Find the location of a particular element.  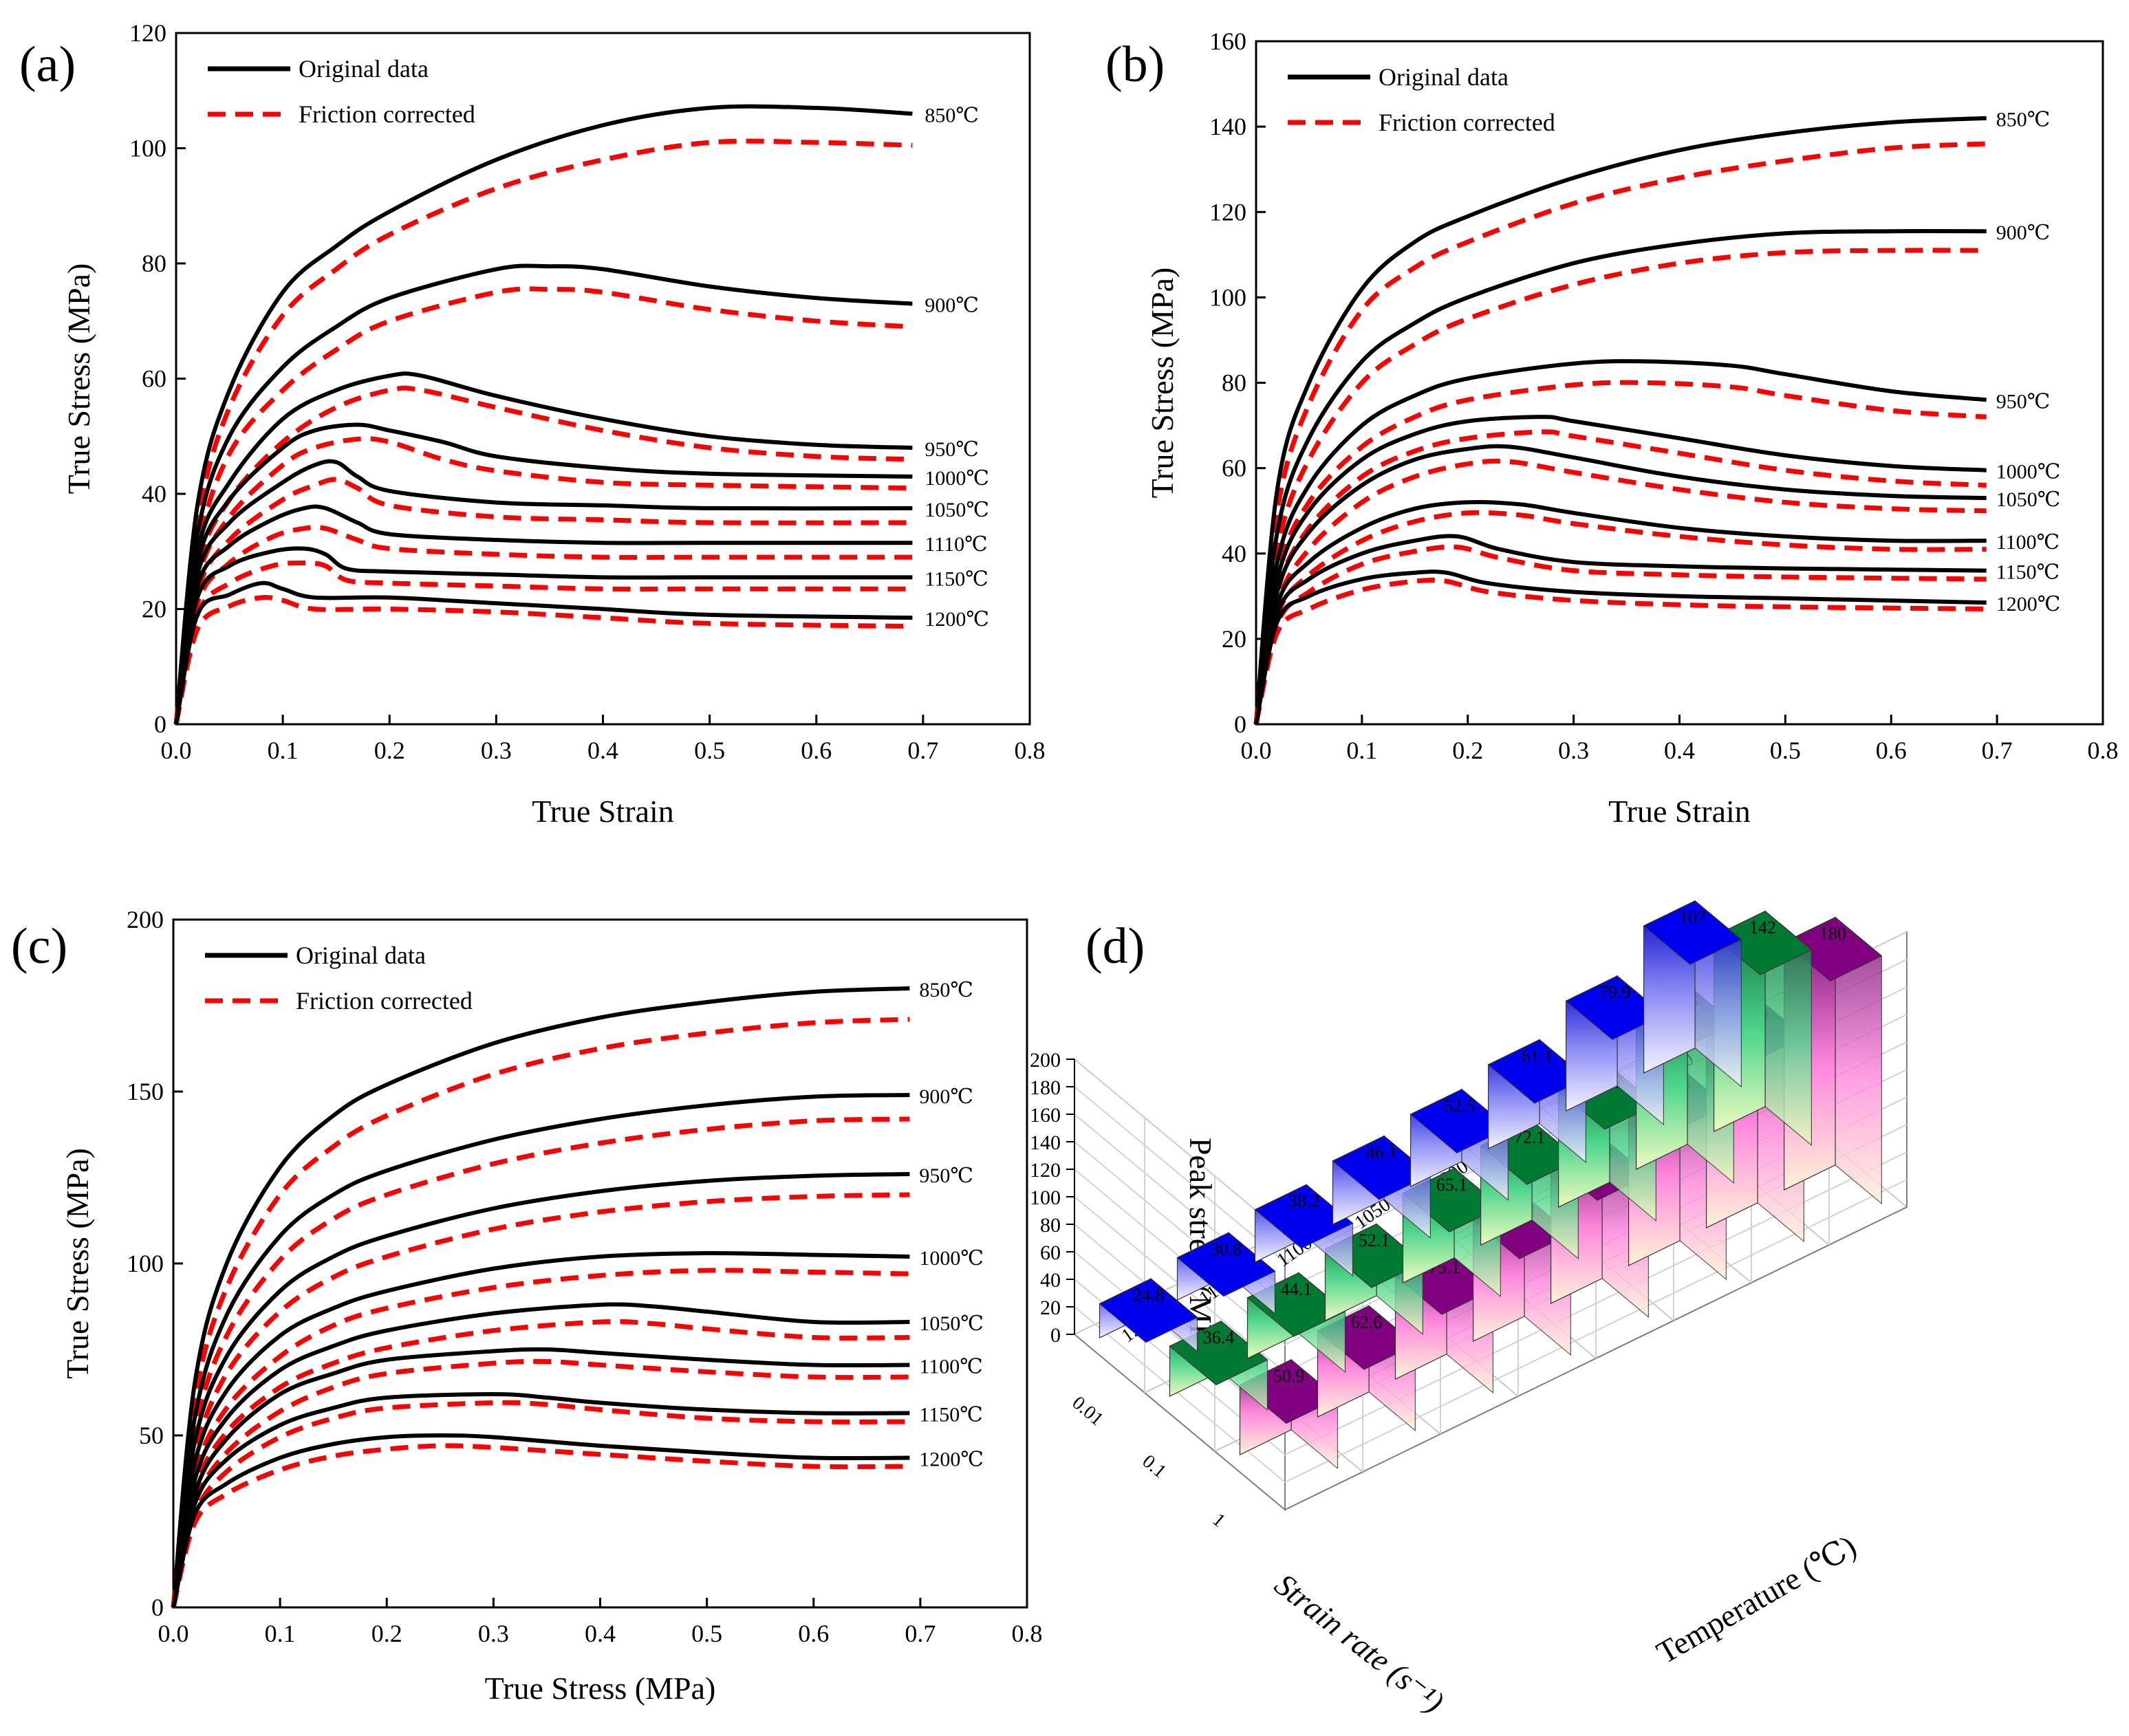

curve-temperature-label: 900℃ is located at coordinates (2023, 232).